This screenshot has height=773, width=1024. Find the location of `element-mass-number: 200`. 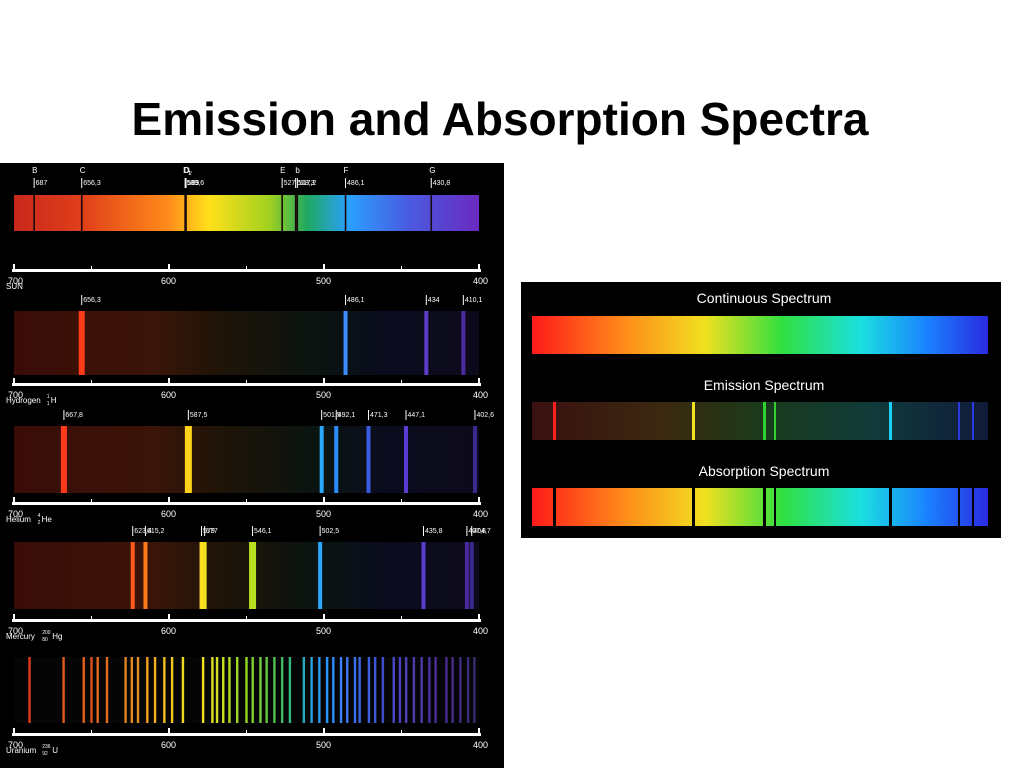

element-mass-number: 200 is located at coordinates (46, 633).